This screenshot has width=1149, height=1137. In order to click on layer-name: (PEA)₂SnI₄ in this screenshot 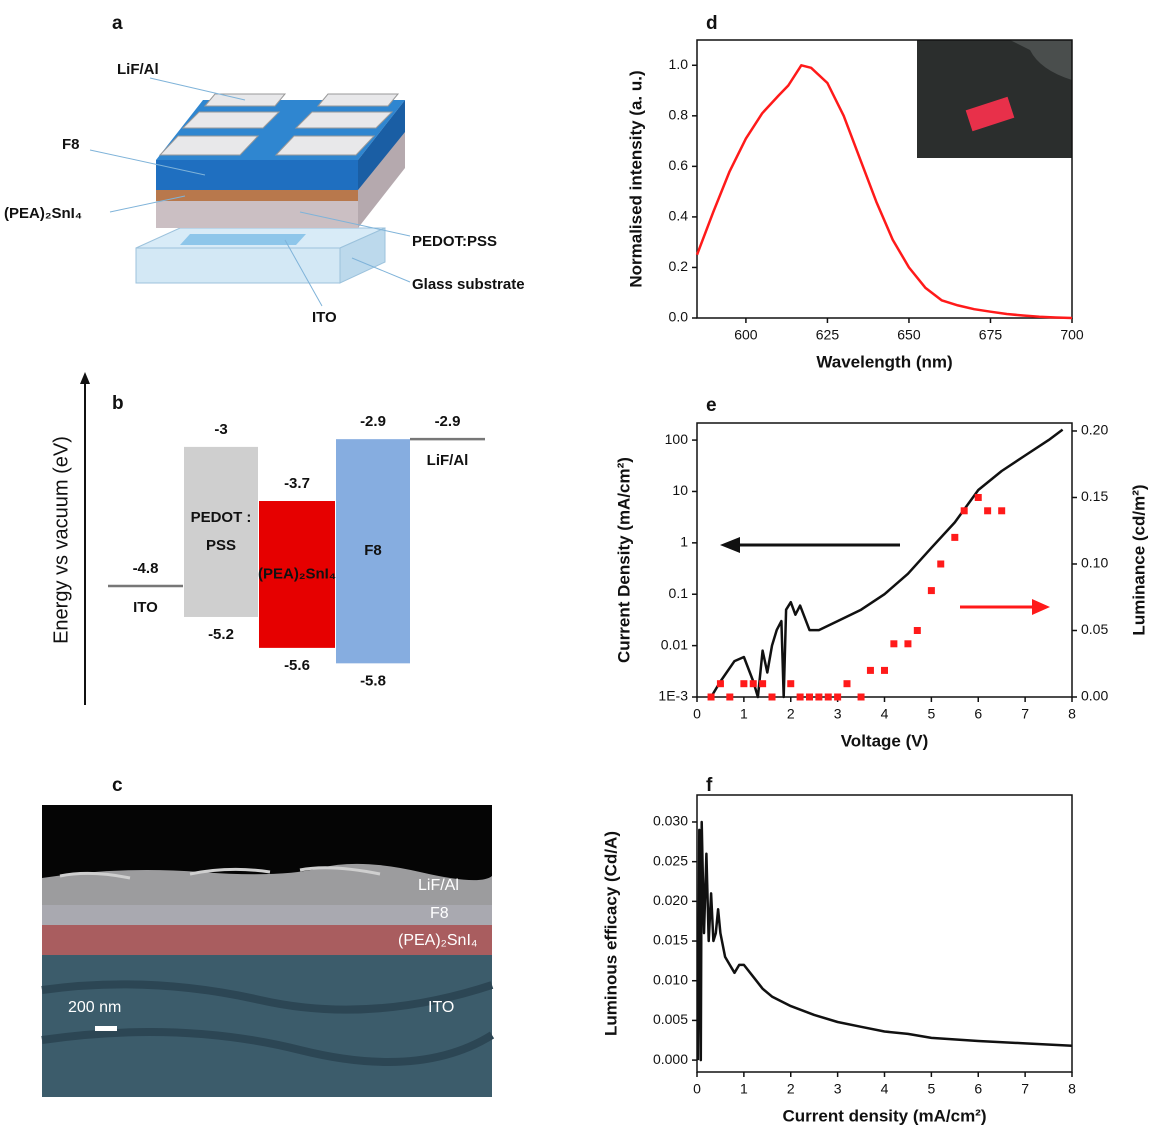, I will do `click(297, 573)`.